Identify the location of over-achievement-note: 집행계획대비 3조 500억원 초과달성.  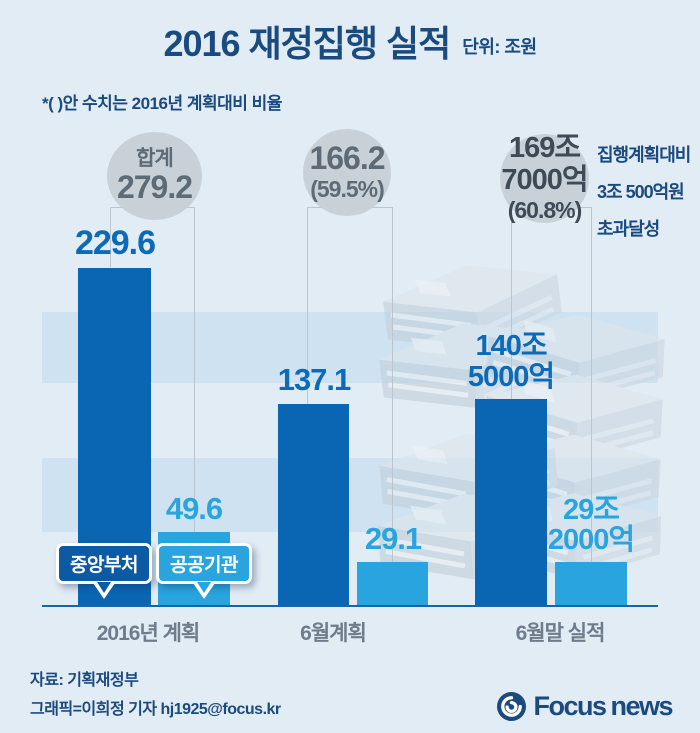
(644, 192).